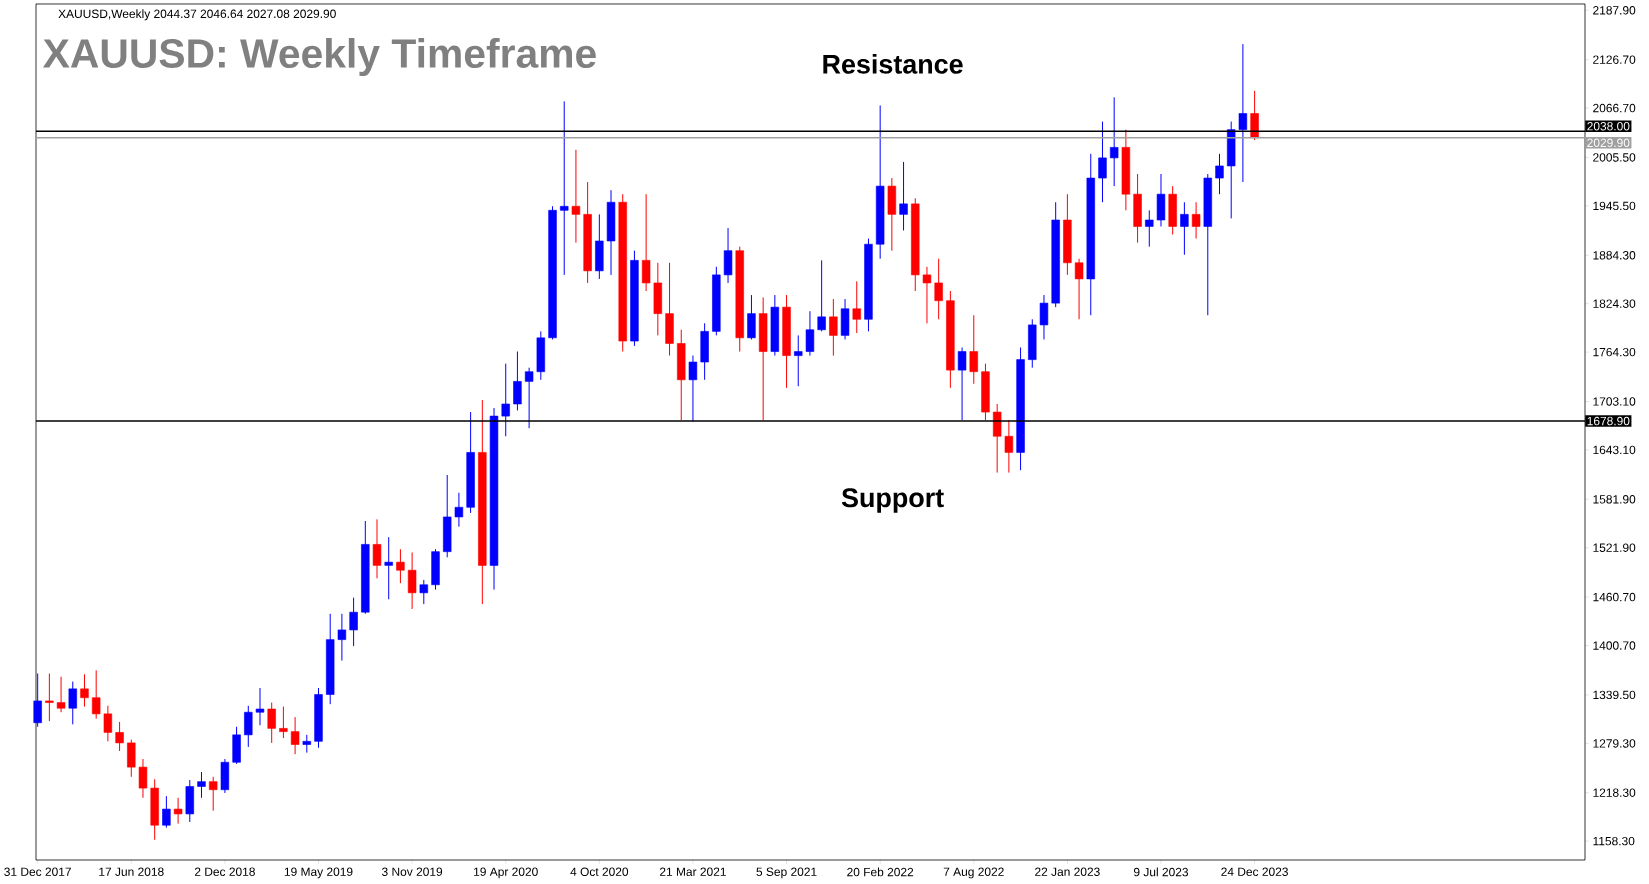 The width and height of the screenshot is (1649, 884). What do you see at coordinates (1614, 547) in the screenshot?
I see `y-tick-label: 1521.90` at bounding box center [1614, 547].